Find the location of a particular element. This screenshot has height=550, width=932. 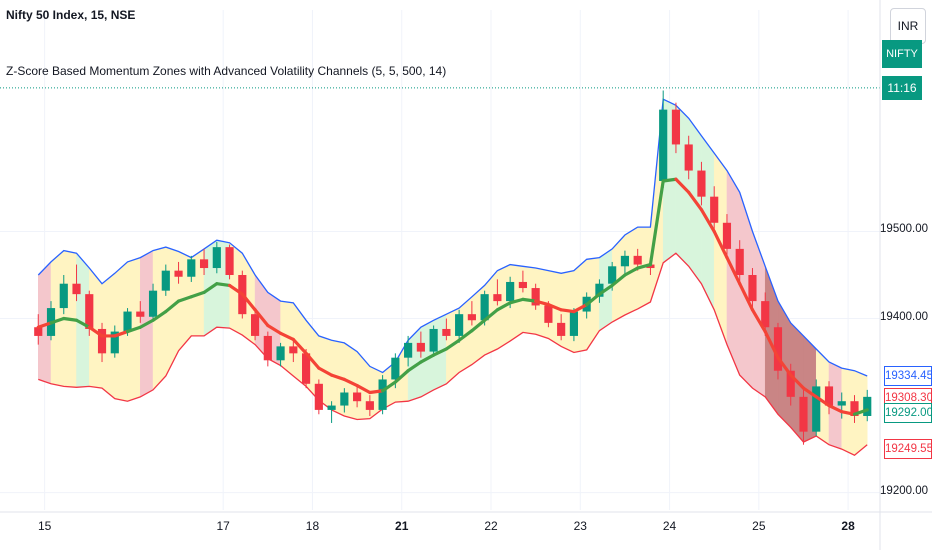

y-tick-label: 19400.00 is located at coordinates (904, 316).